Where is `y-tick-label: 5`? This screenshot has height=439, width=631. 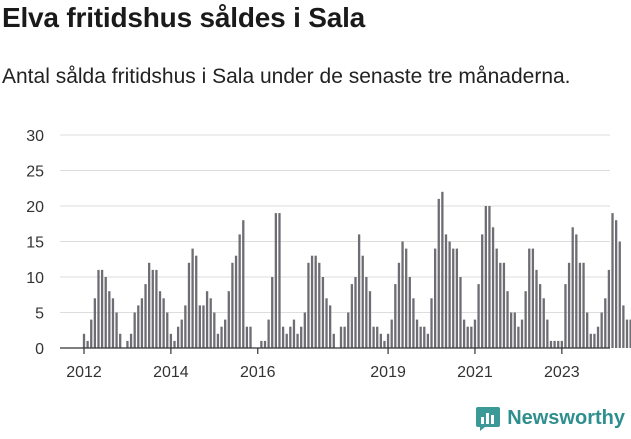
y-tick-label: 5 is located at coordinates (39, 314).